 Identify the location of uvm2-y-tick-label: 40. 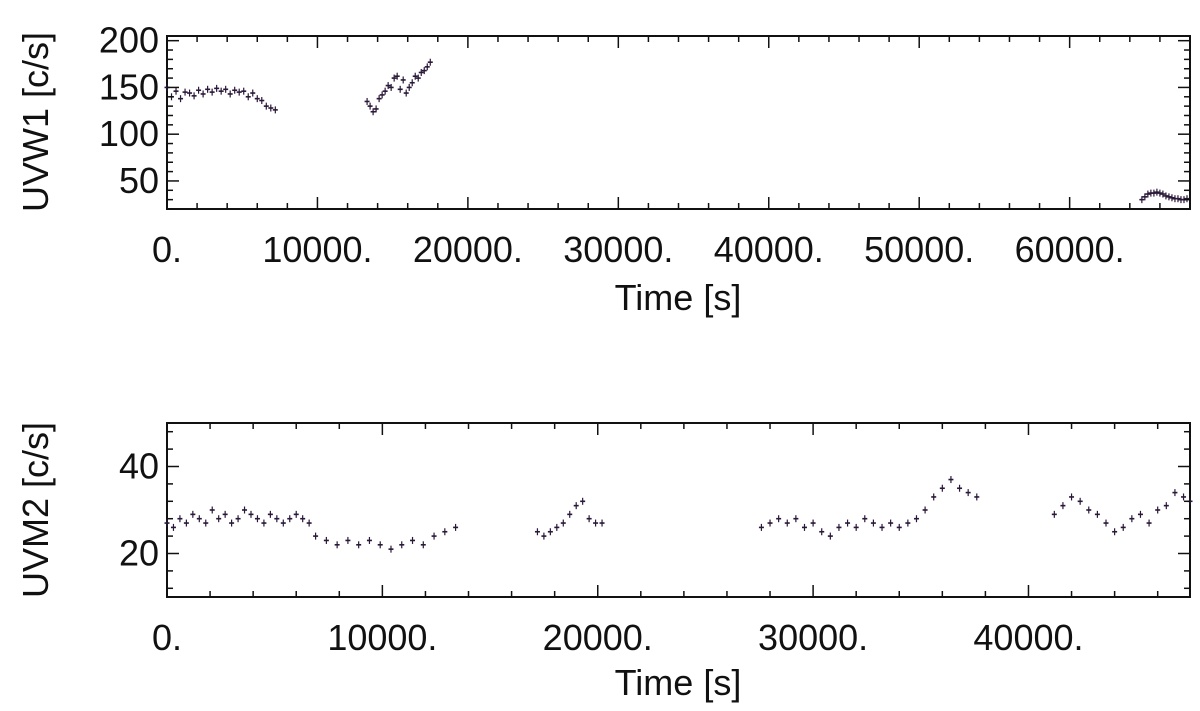
(139, 466).